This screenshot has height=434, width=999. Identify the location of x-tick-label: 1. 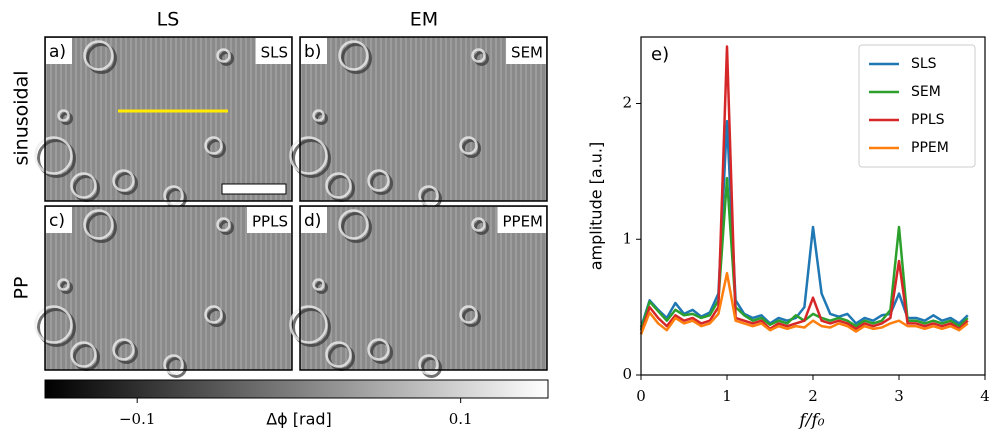
(727, 396).